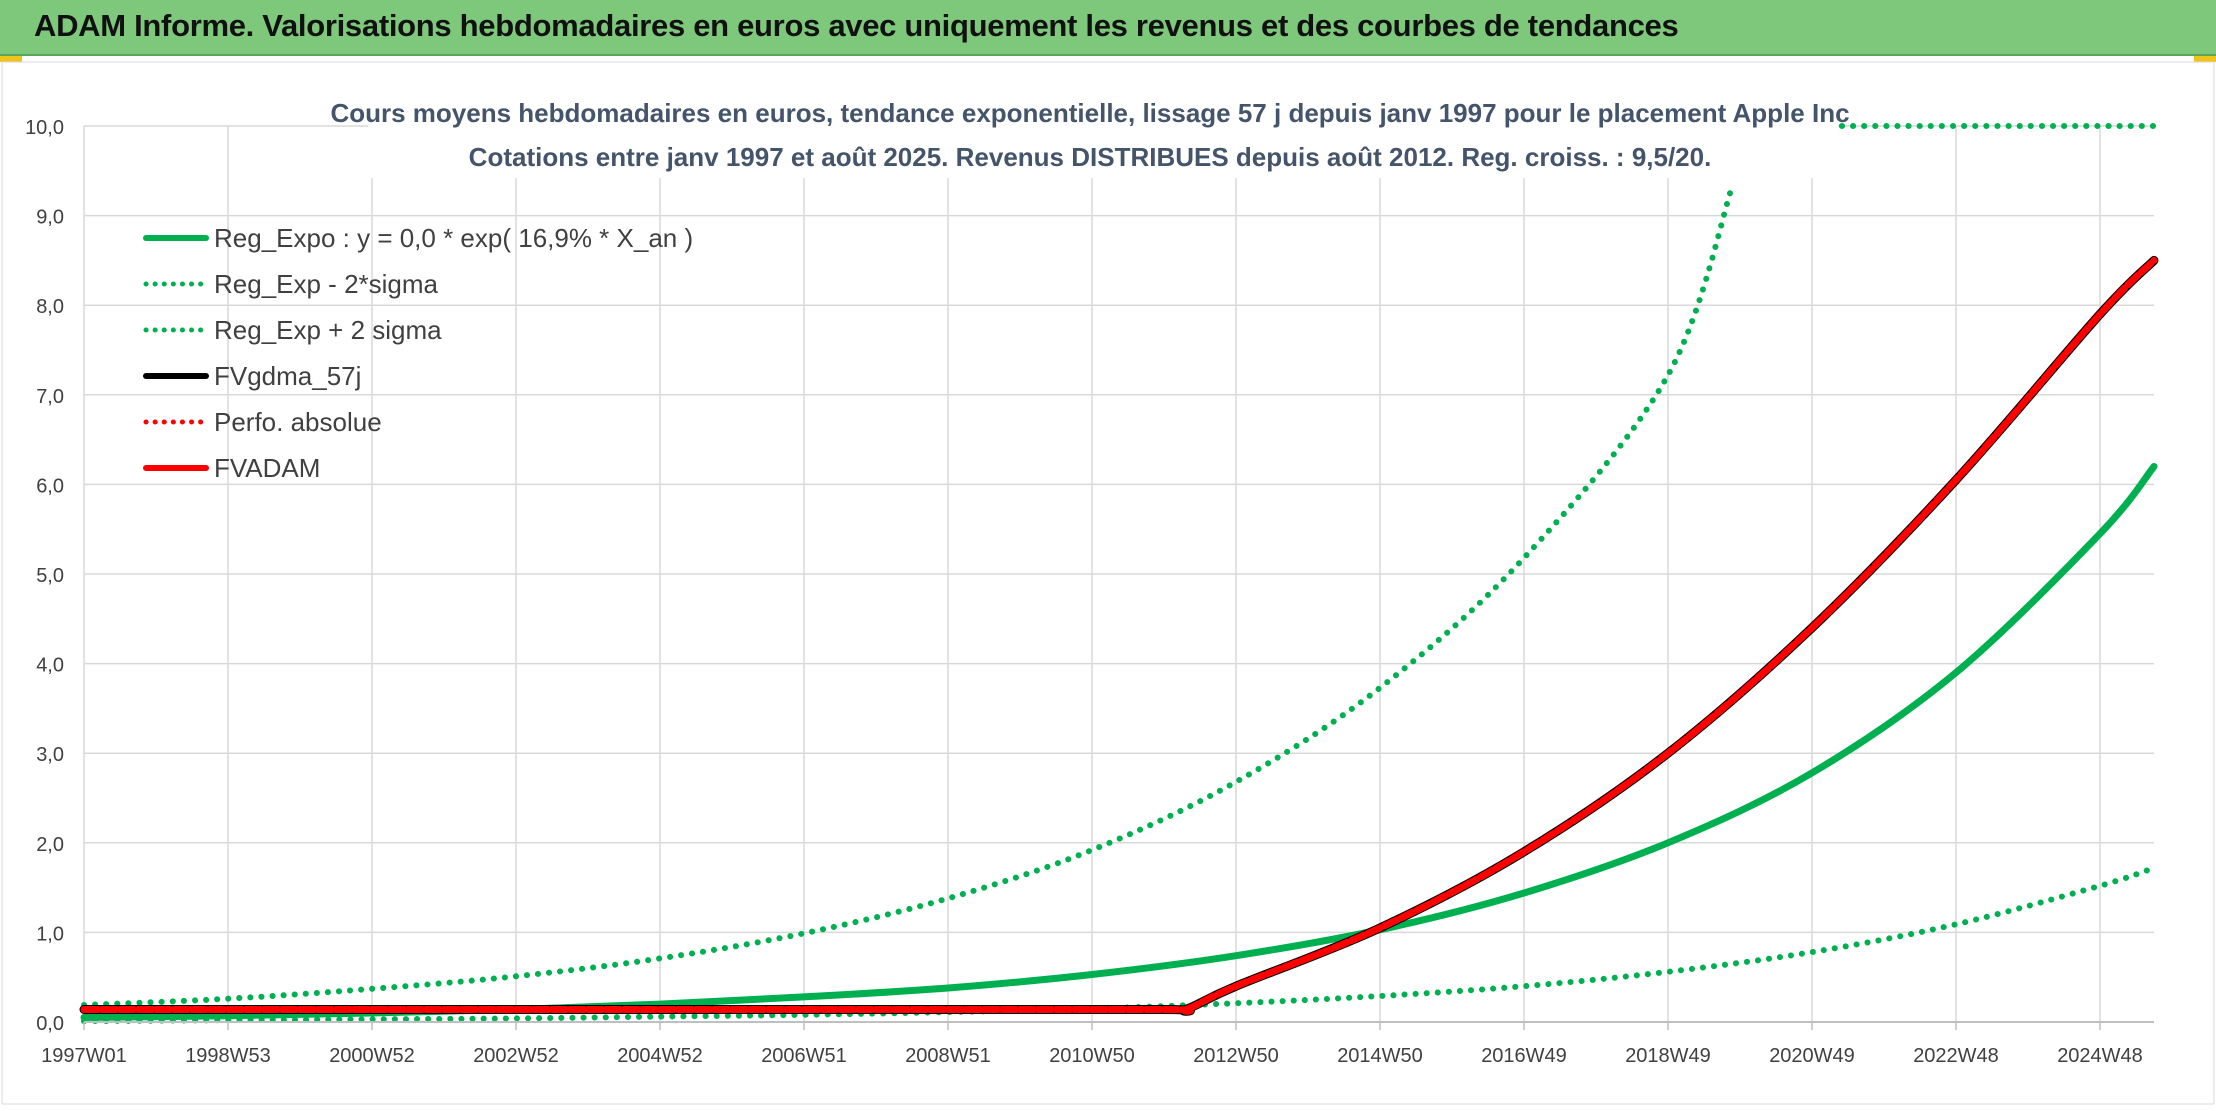 The width and height of the screenshot is (2216, 1111). Describe the element at coordinates (948, 1056) in the screenshot. I see `x-tick-label: 2008W51` at that location.